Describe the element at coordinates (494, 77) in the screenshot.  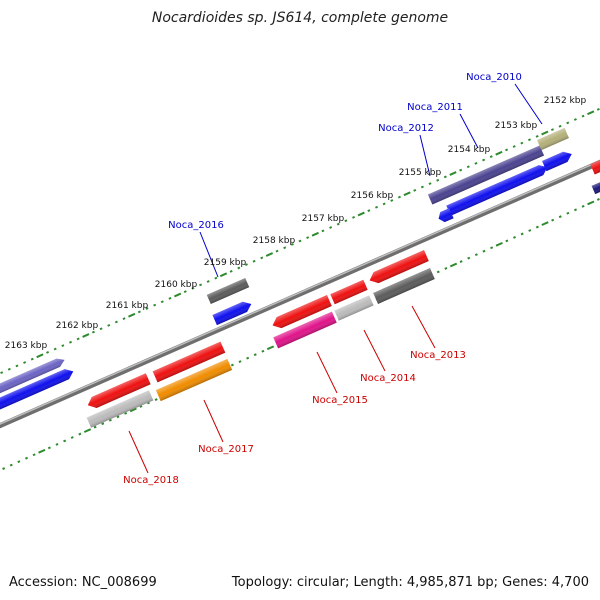
I see `label-noca-2010: Noca_2010` at that location.